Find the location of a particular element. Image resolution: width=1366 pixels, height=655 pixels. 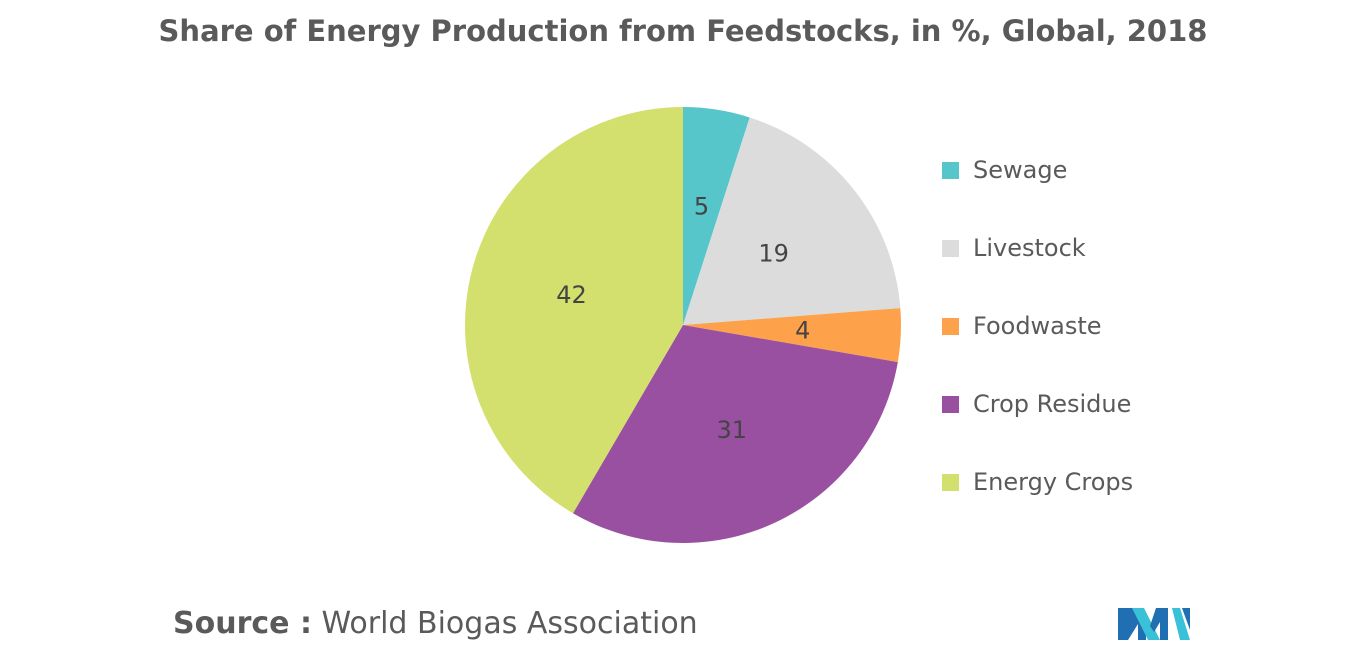

pie-slice-livestock is located at coordinates (792, 221).